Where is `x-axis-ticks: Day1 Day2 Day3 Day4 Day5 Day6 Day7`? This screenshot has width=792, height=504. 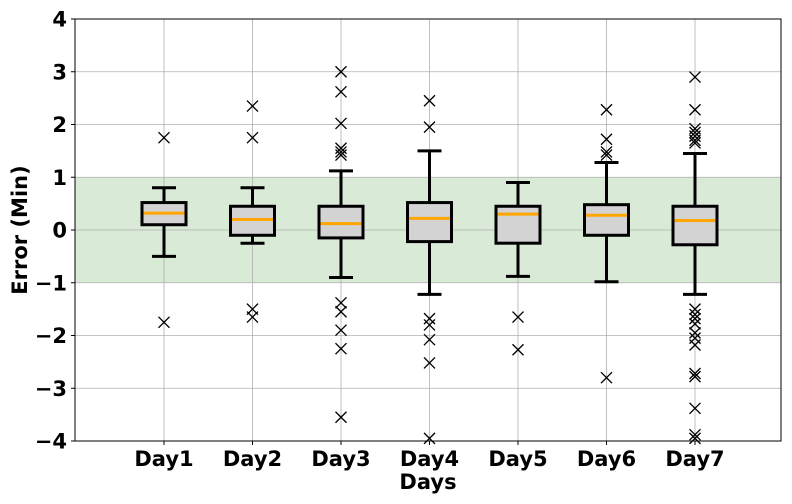 x-axis-ticks: Day1 Day2 Day3 Day4 Day5 Day6 Day7 is located at coordinates (429, 456).